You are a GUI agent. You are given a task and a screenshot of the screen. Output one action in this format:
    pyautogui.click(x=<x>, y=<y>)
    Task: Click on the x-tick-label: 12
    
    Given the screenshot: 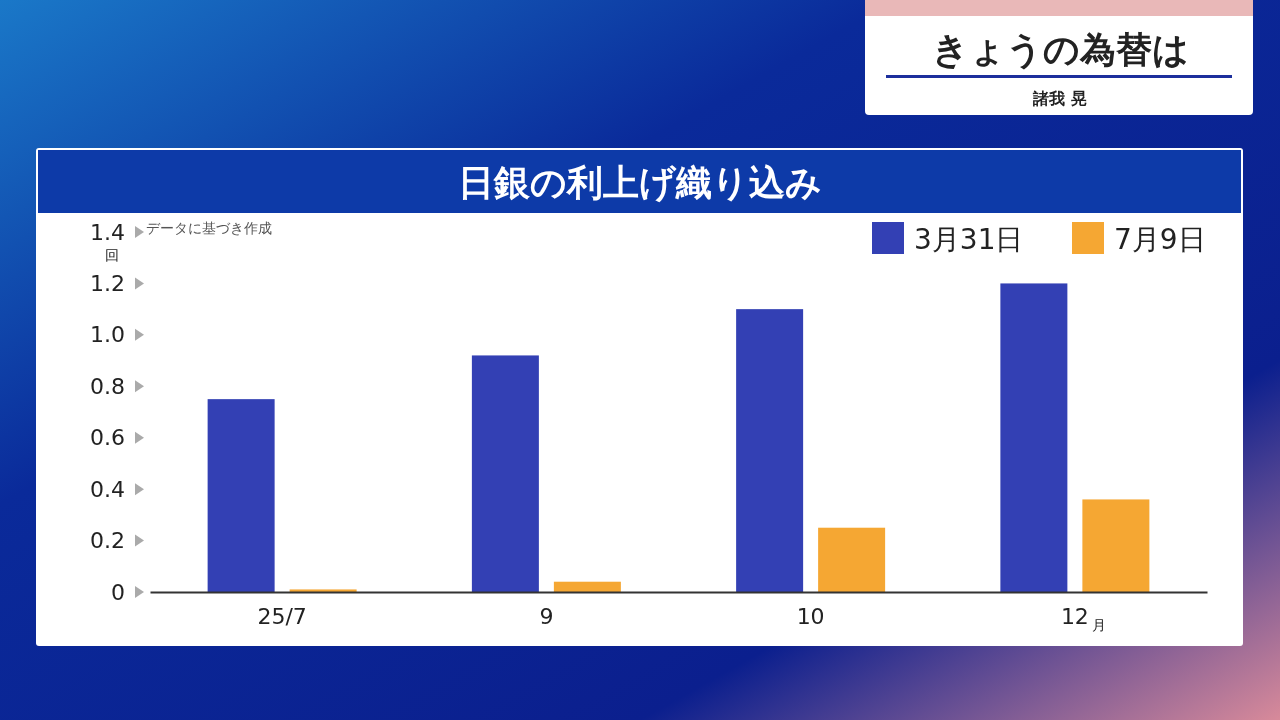 What is the action you would take?
    pyautogui.click(x=1074, y=616)
    